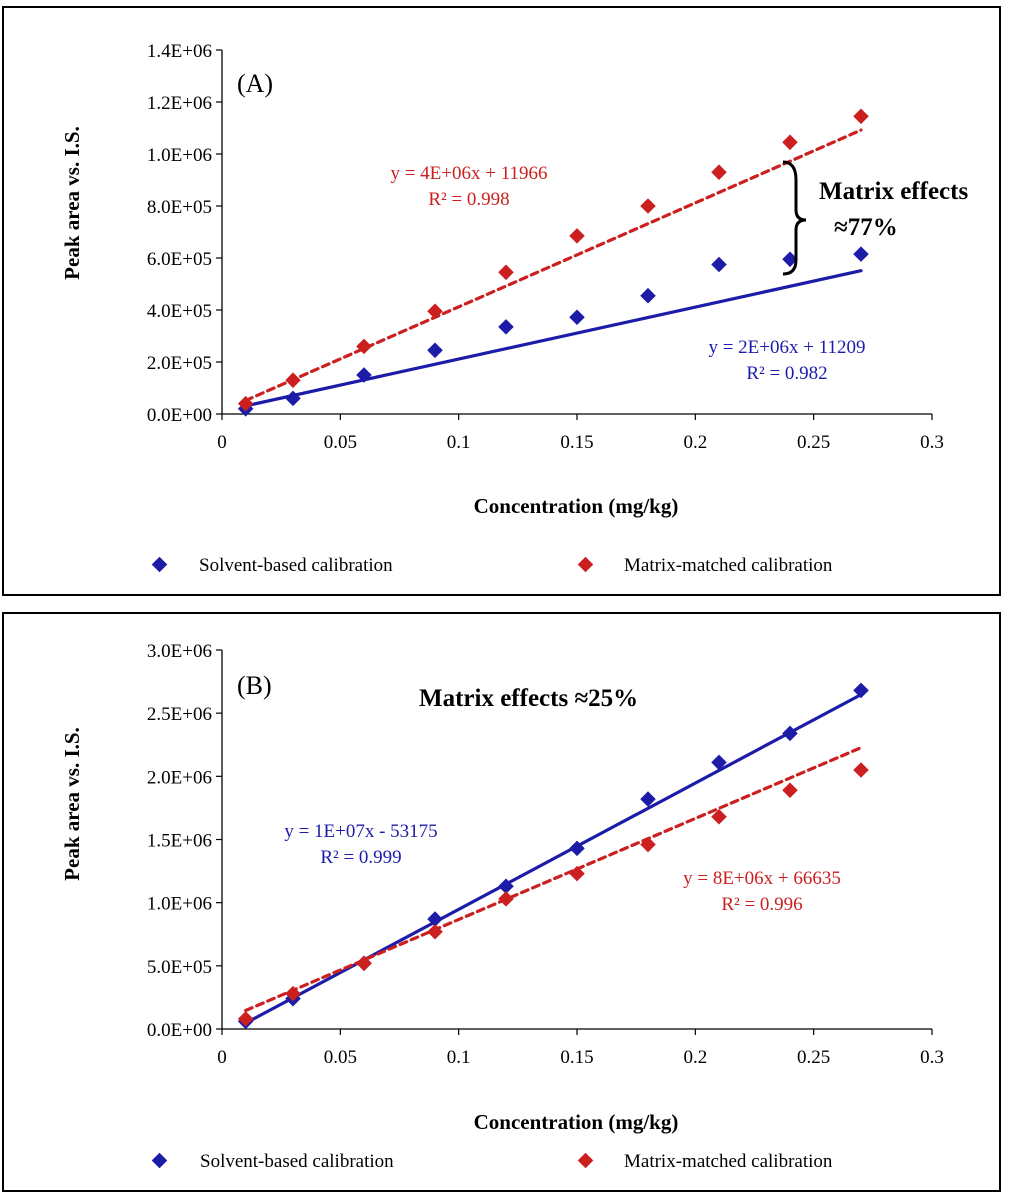 This screenshot has height=1198, width=1009. Describe the element at coordinates (762, 878) in the screenshot. I see `equation-matrix-b: y = 8E+06x + 66635` at that location.